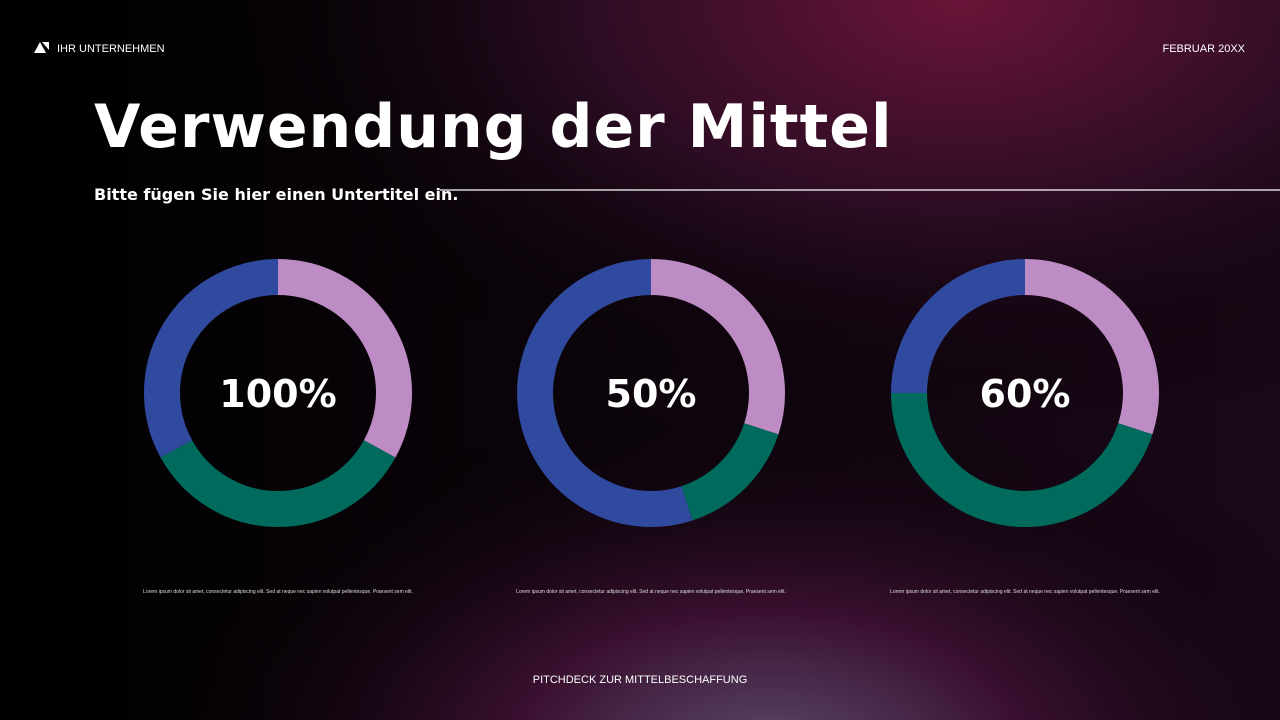 This screenshot has height=720, width=1280. What do you see at coordinates (640, 680) in the screenshot?
I see `footer: PITCHDECK ZUR MITTELBESCHAFFUNG` at bounding box center [640, 680].